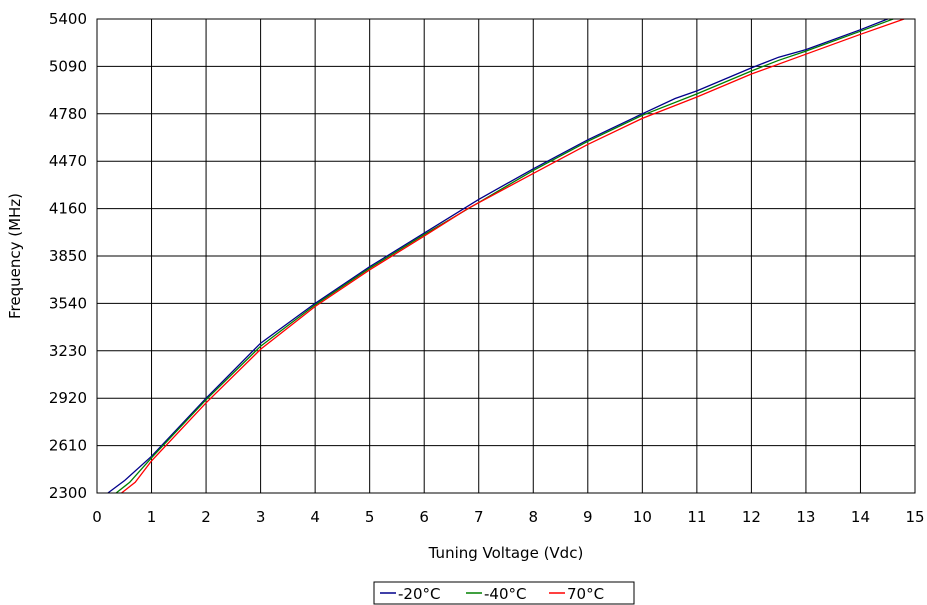  I want to click on legend-box, so click(504, 593).